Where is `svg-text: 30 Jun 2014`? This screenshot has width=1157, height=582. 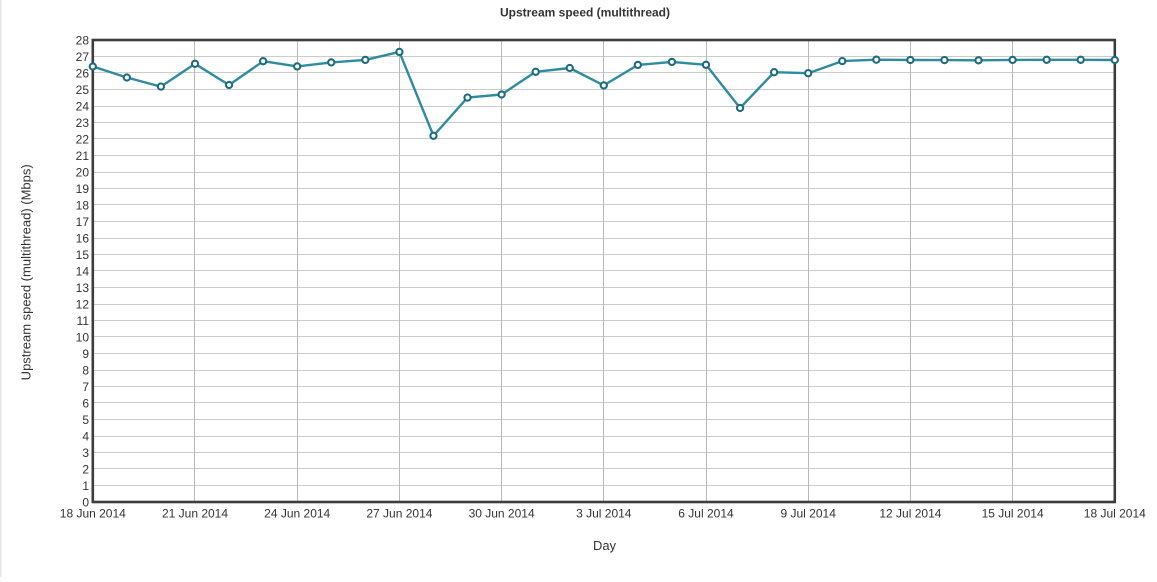
svg-text: 30 Jun 2014 is located at coordinates (502, 514).